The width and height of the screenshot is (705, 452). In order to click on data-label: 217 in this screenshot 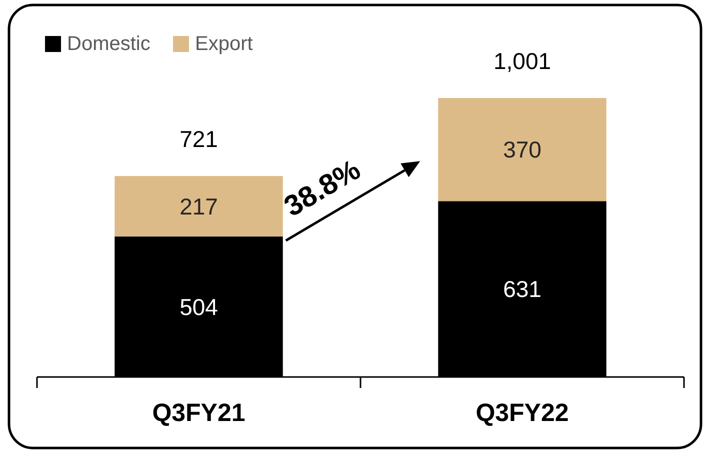, I will do `click(199, 206)`.